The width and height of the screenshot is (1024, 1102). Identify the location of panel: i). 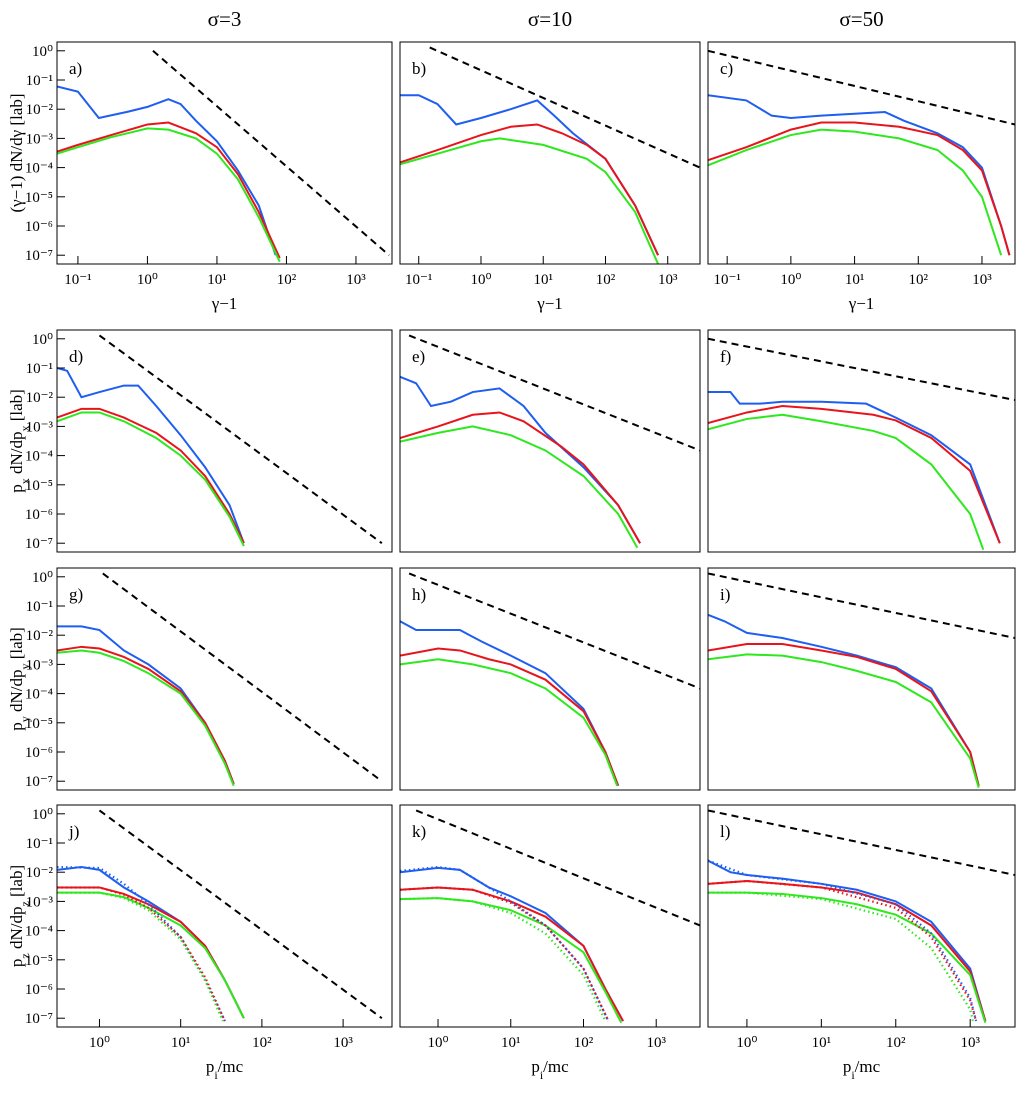
(861, 679).